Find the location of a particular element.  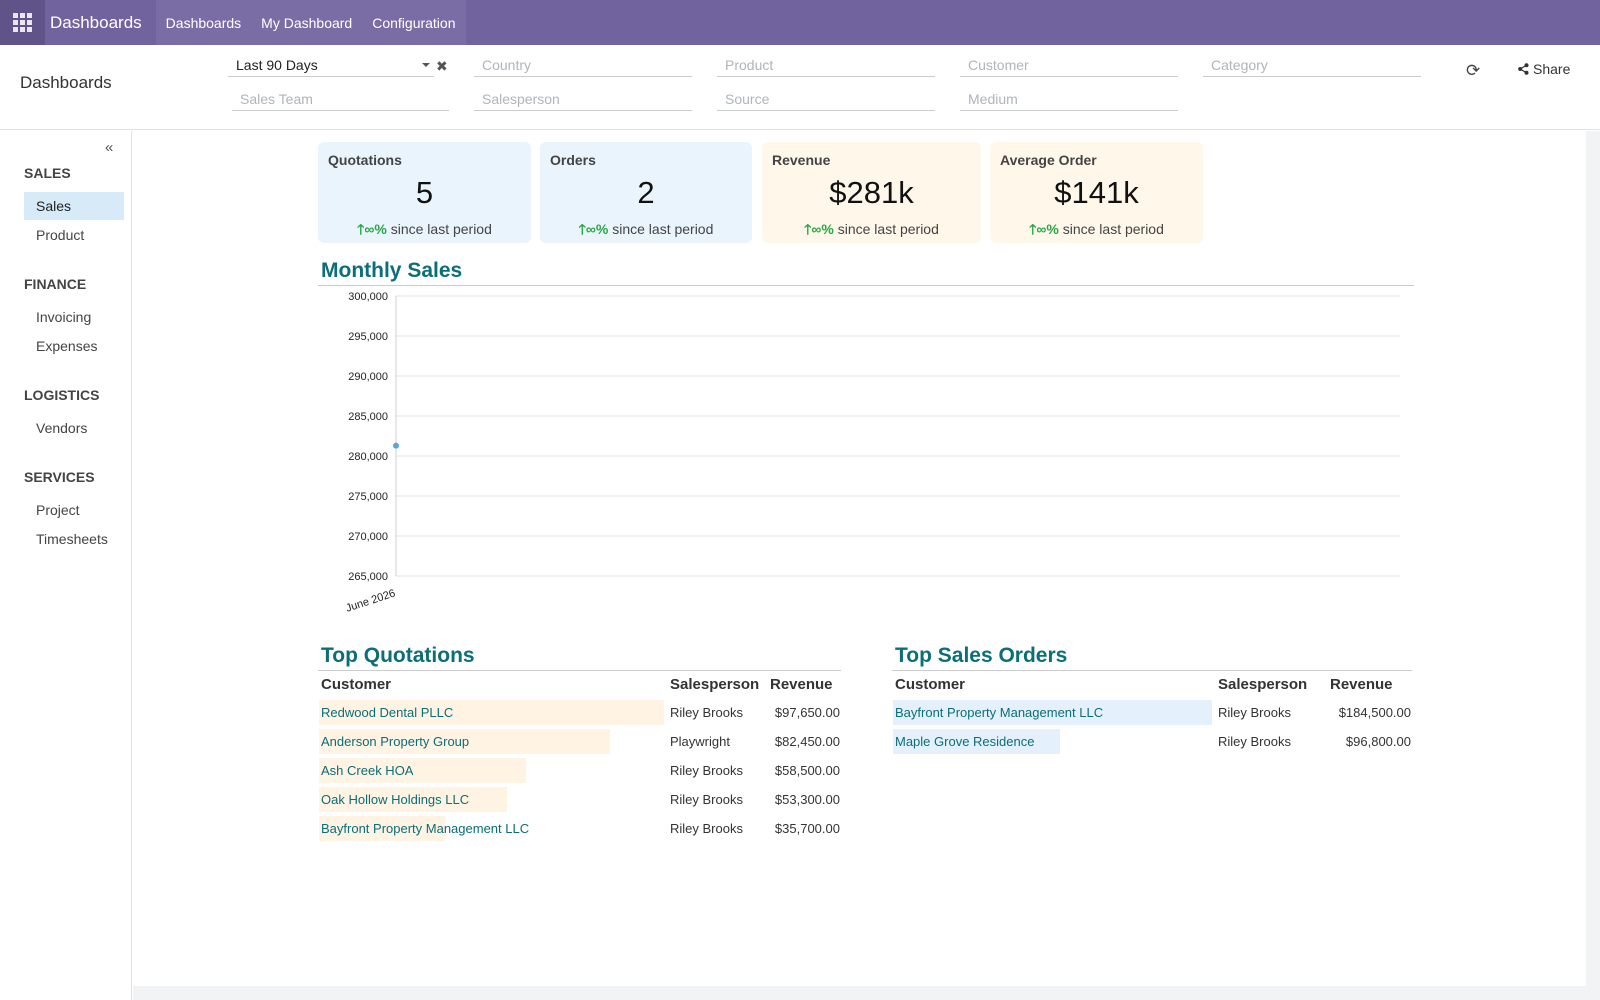

y-tick-label: 285,000 is located at coordinates (368, 417).